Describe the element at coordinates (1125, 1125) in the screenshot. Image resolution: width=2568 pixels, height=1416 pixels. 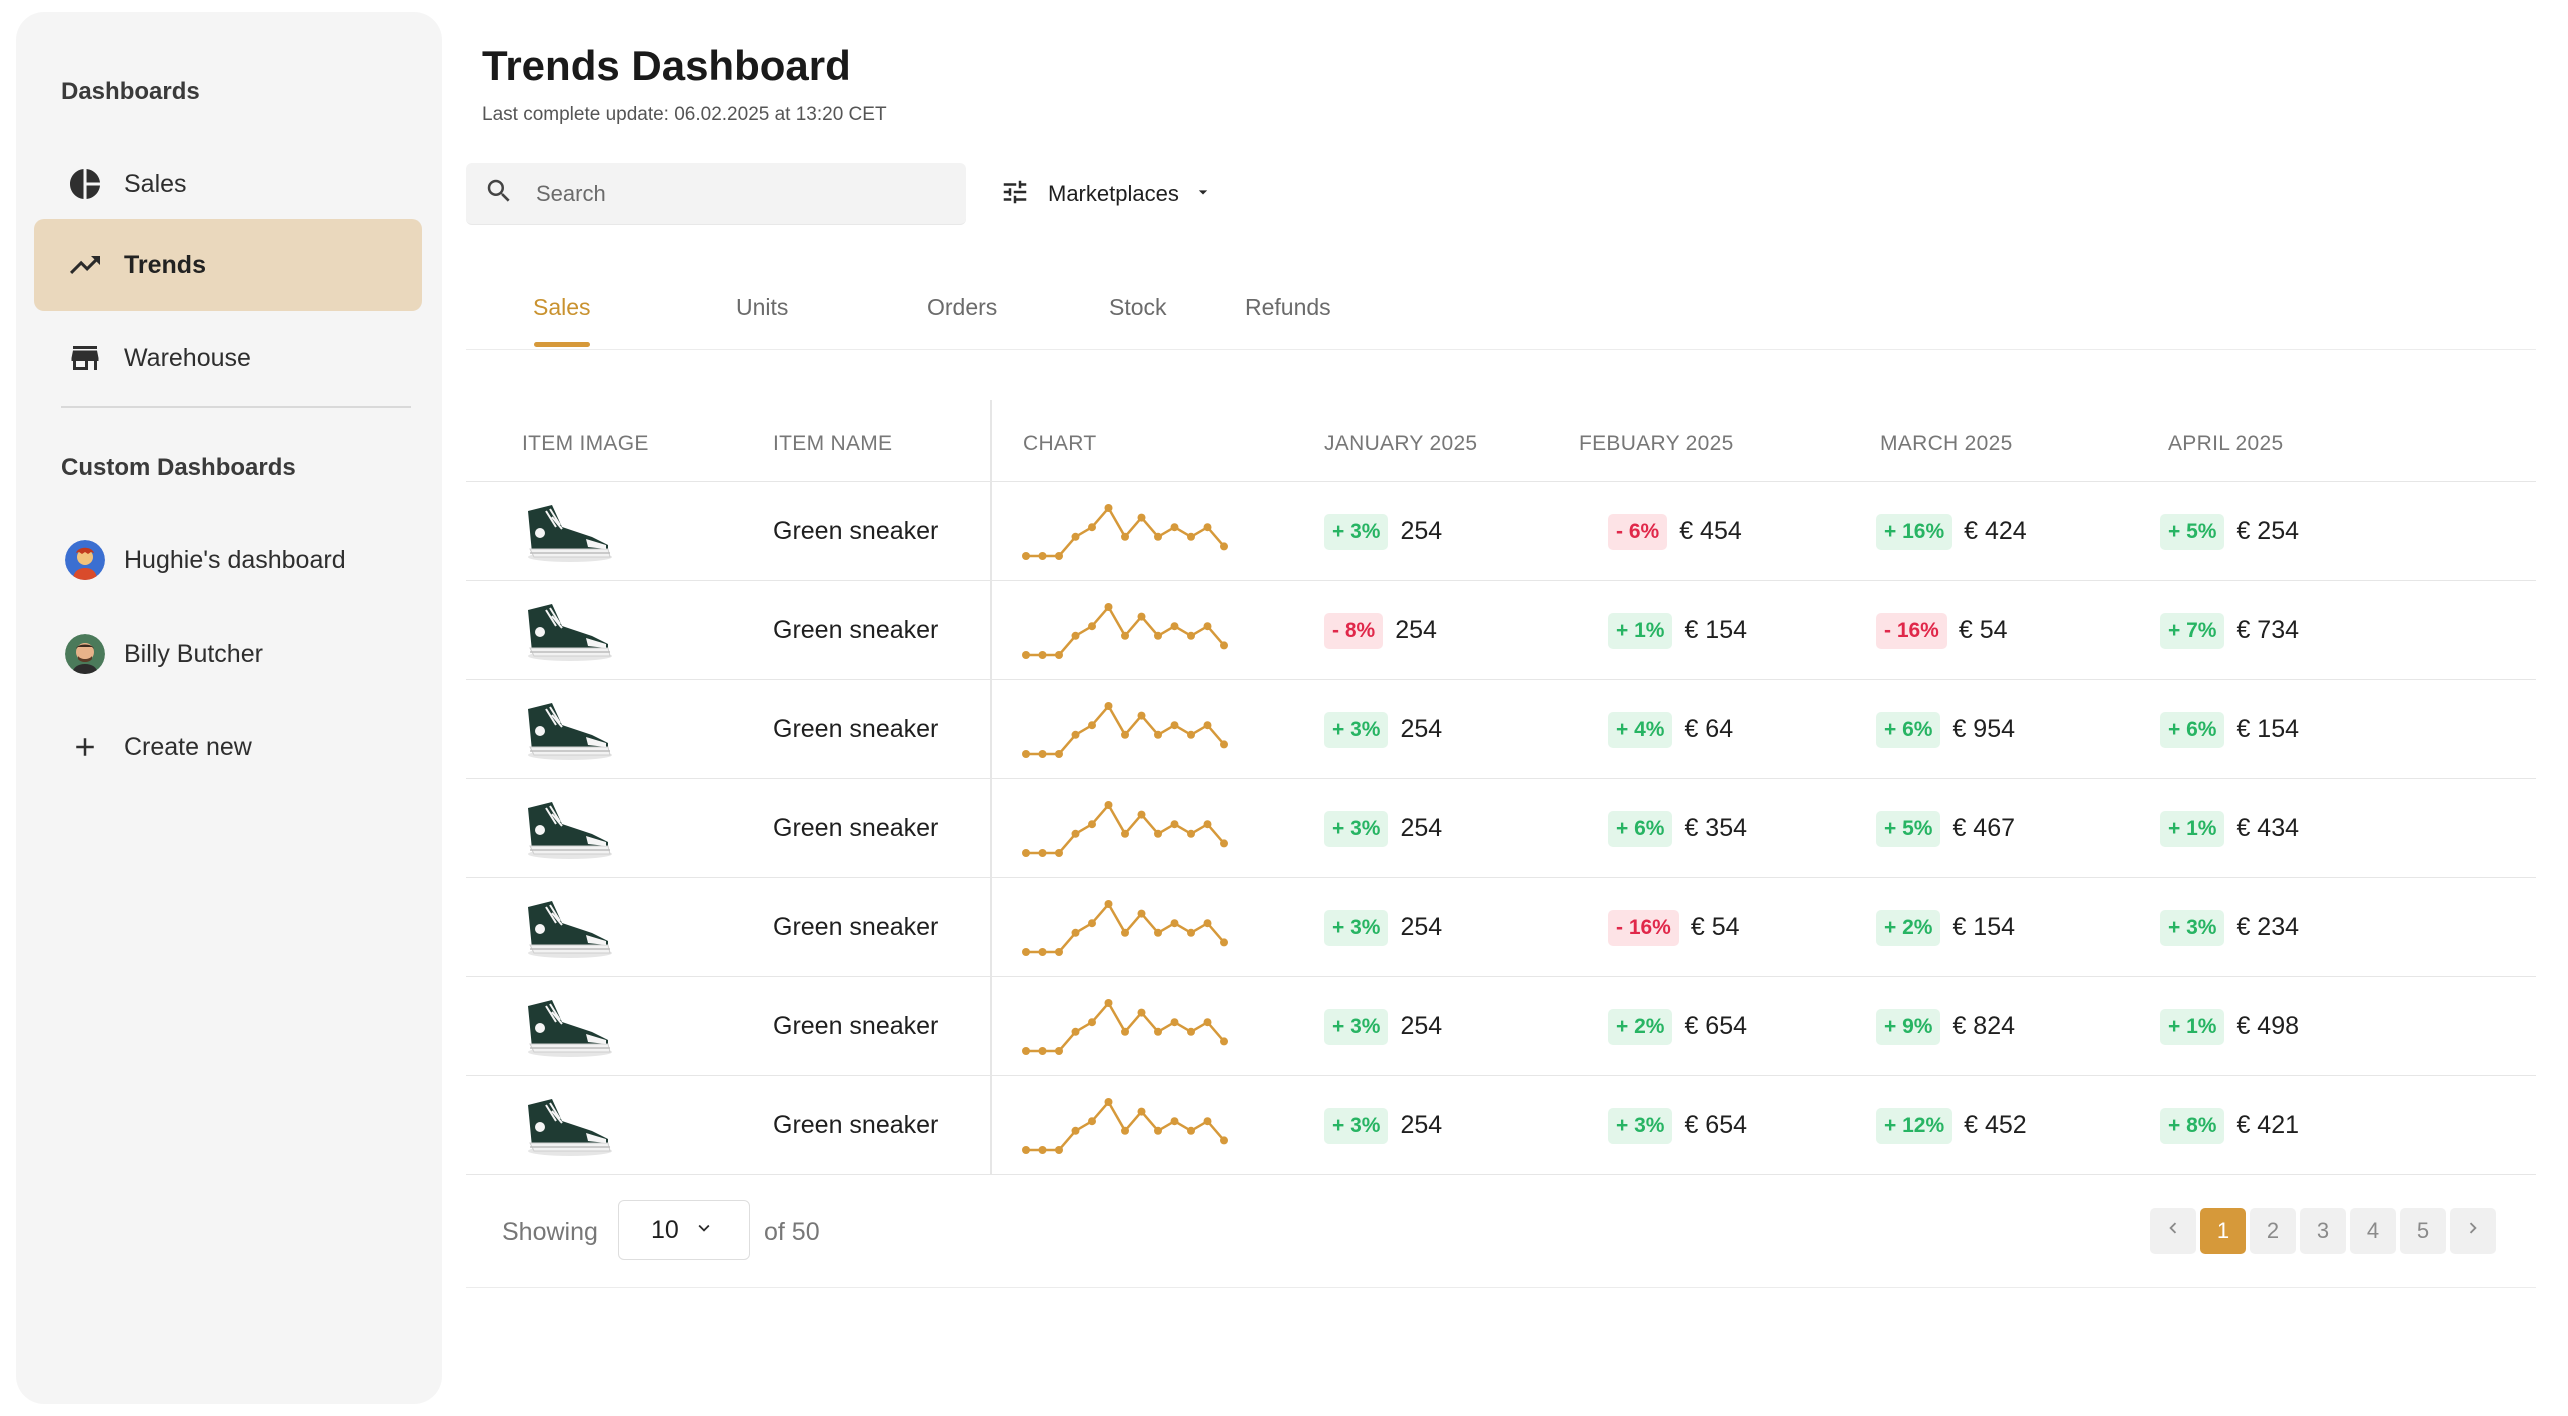
I see `sparkline-line` at that location.